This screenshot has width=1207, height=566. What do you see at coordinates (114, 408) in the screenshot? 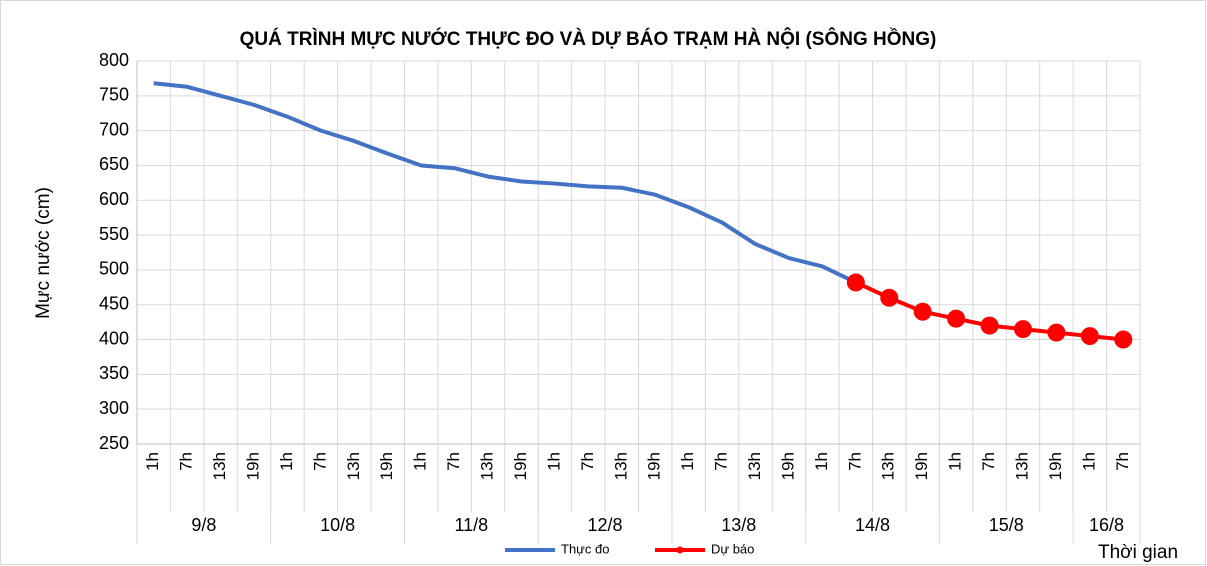
I see `y-tick-label: 300` at bounding box center [114, 408].